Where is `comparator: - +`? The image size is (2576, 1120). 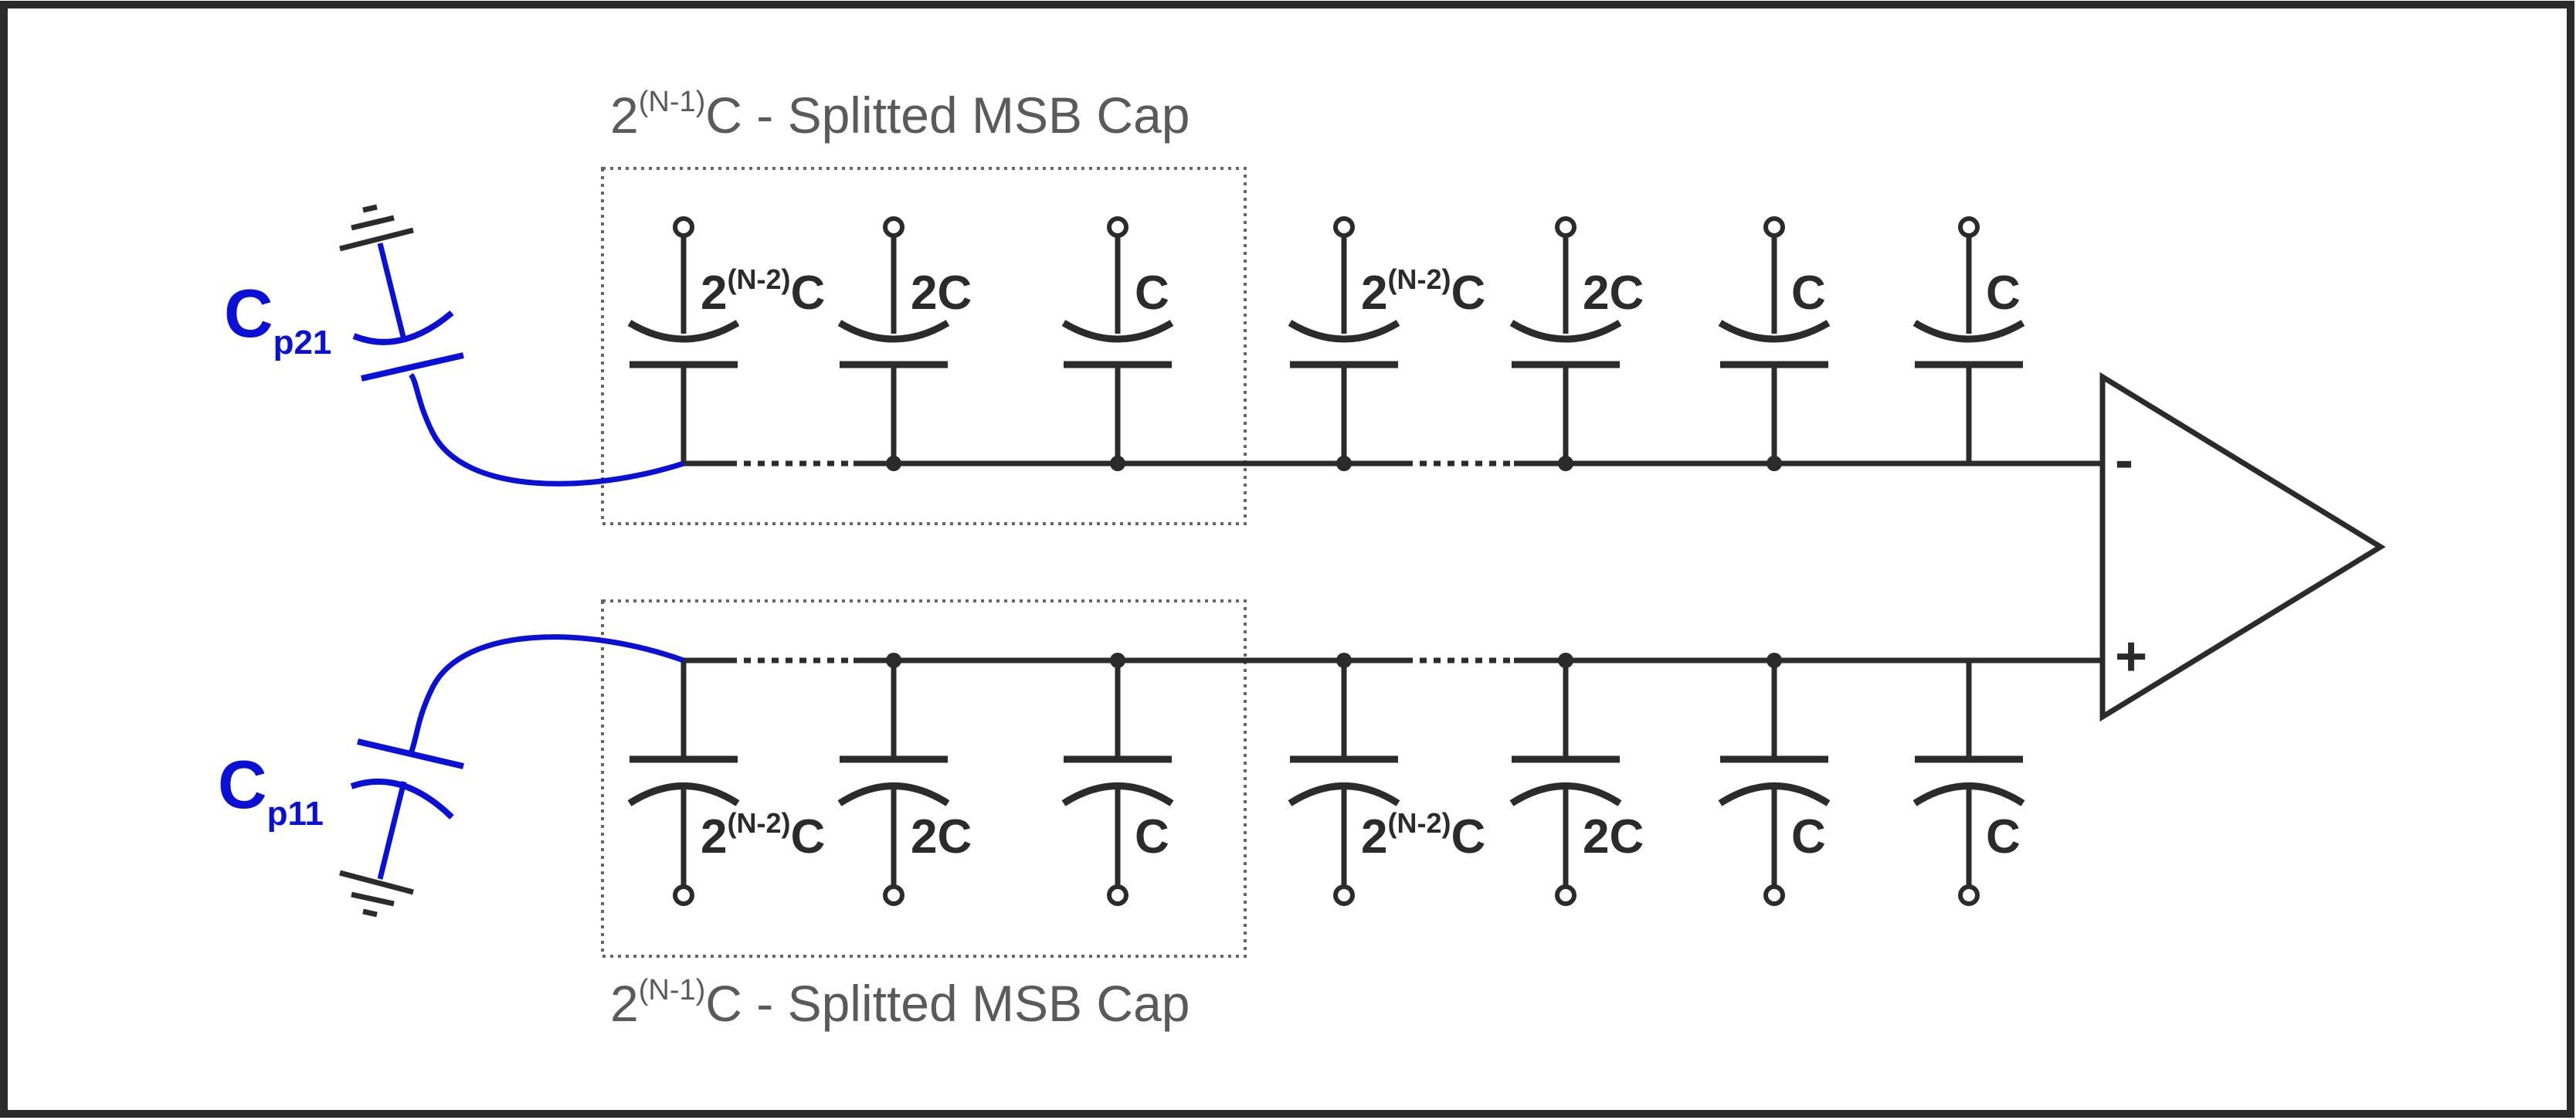 comparator: - + is located at coordinates (2242, 547).